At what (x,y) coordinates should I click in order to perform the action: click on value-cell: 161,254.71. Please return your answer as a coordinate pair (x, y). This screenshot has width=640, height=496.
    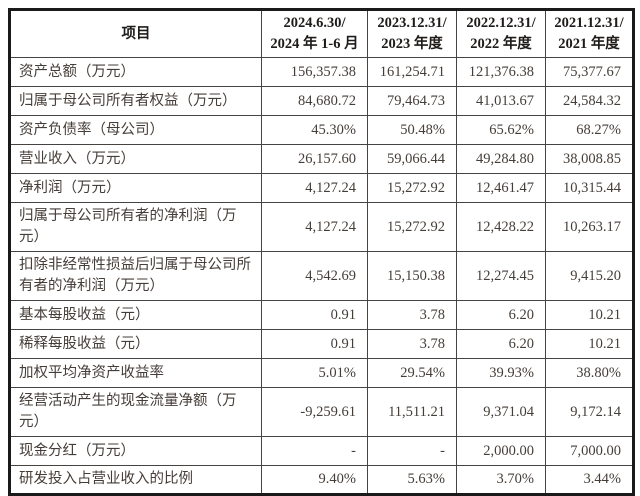
    Looking at the image, I should click on (412, 72).